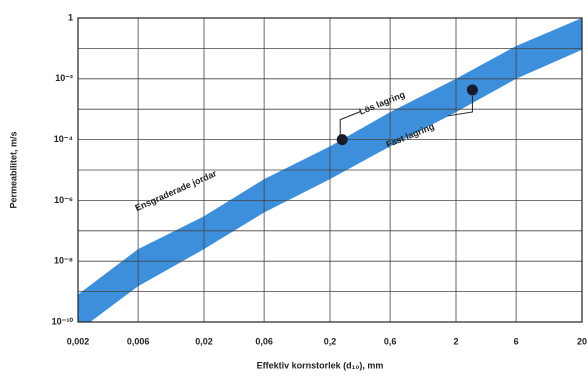 This screenshot has width=588, height=379. Describe the element at coordinates (390, 341) in the screenshot. I see `x-tick-label: 0,6` at that location.